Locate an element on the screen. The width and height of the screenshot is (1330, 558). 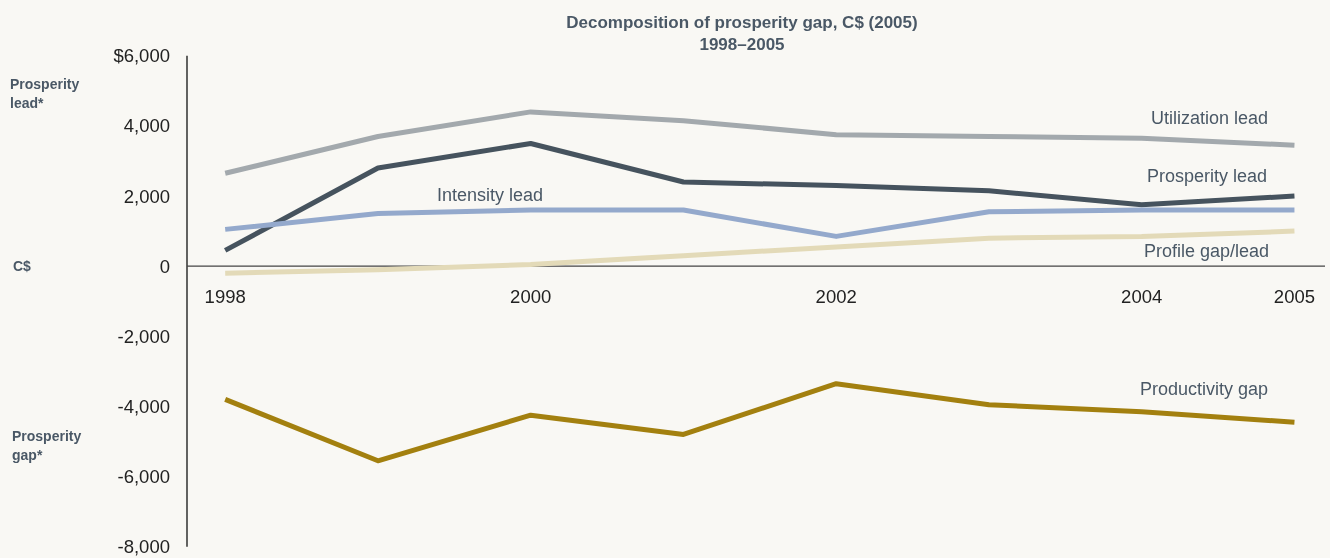
series-label: Intensity lead is located at coordinates (489, 195).